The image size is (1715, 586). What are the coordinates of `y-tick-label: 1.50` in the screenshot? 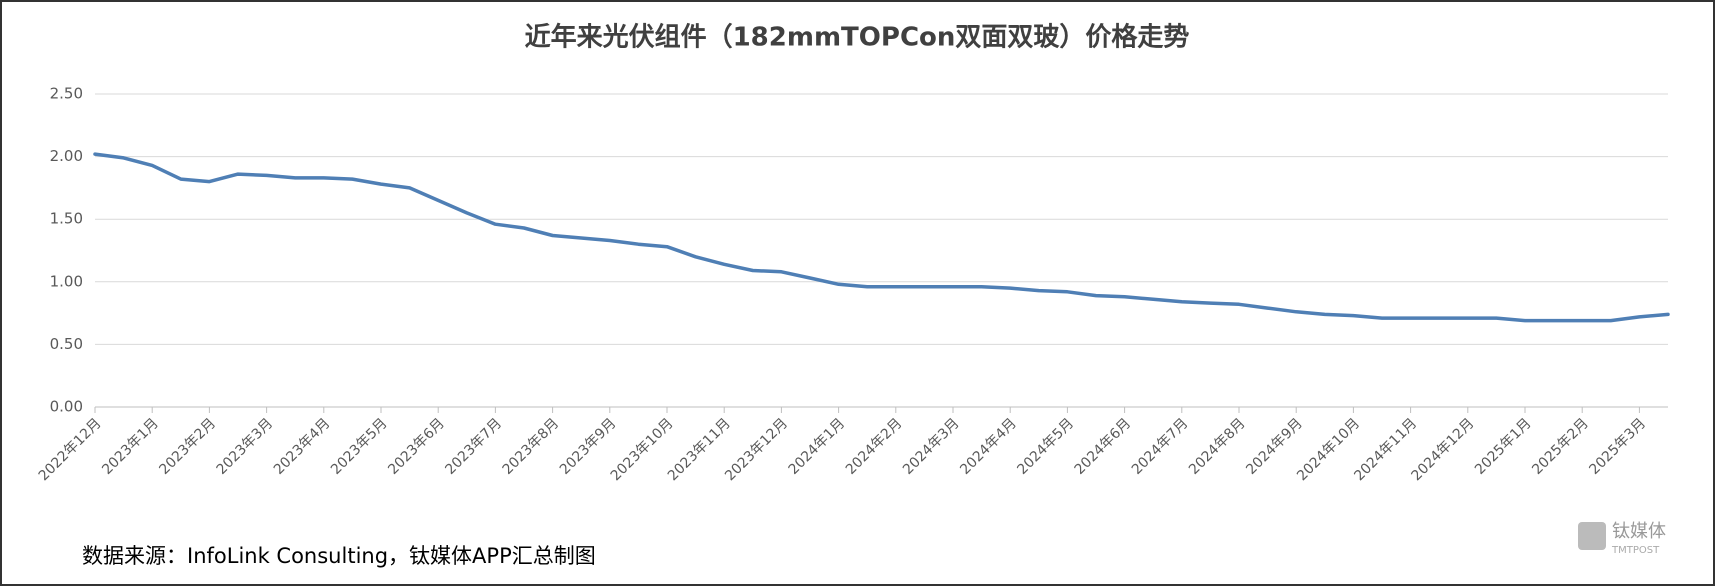 It's located at (66, 219).